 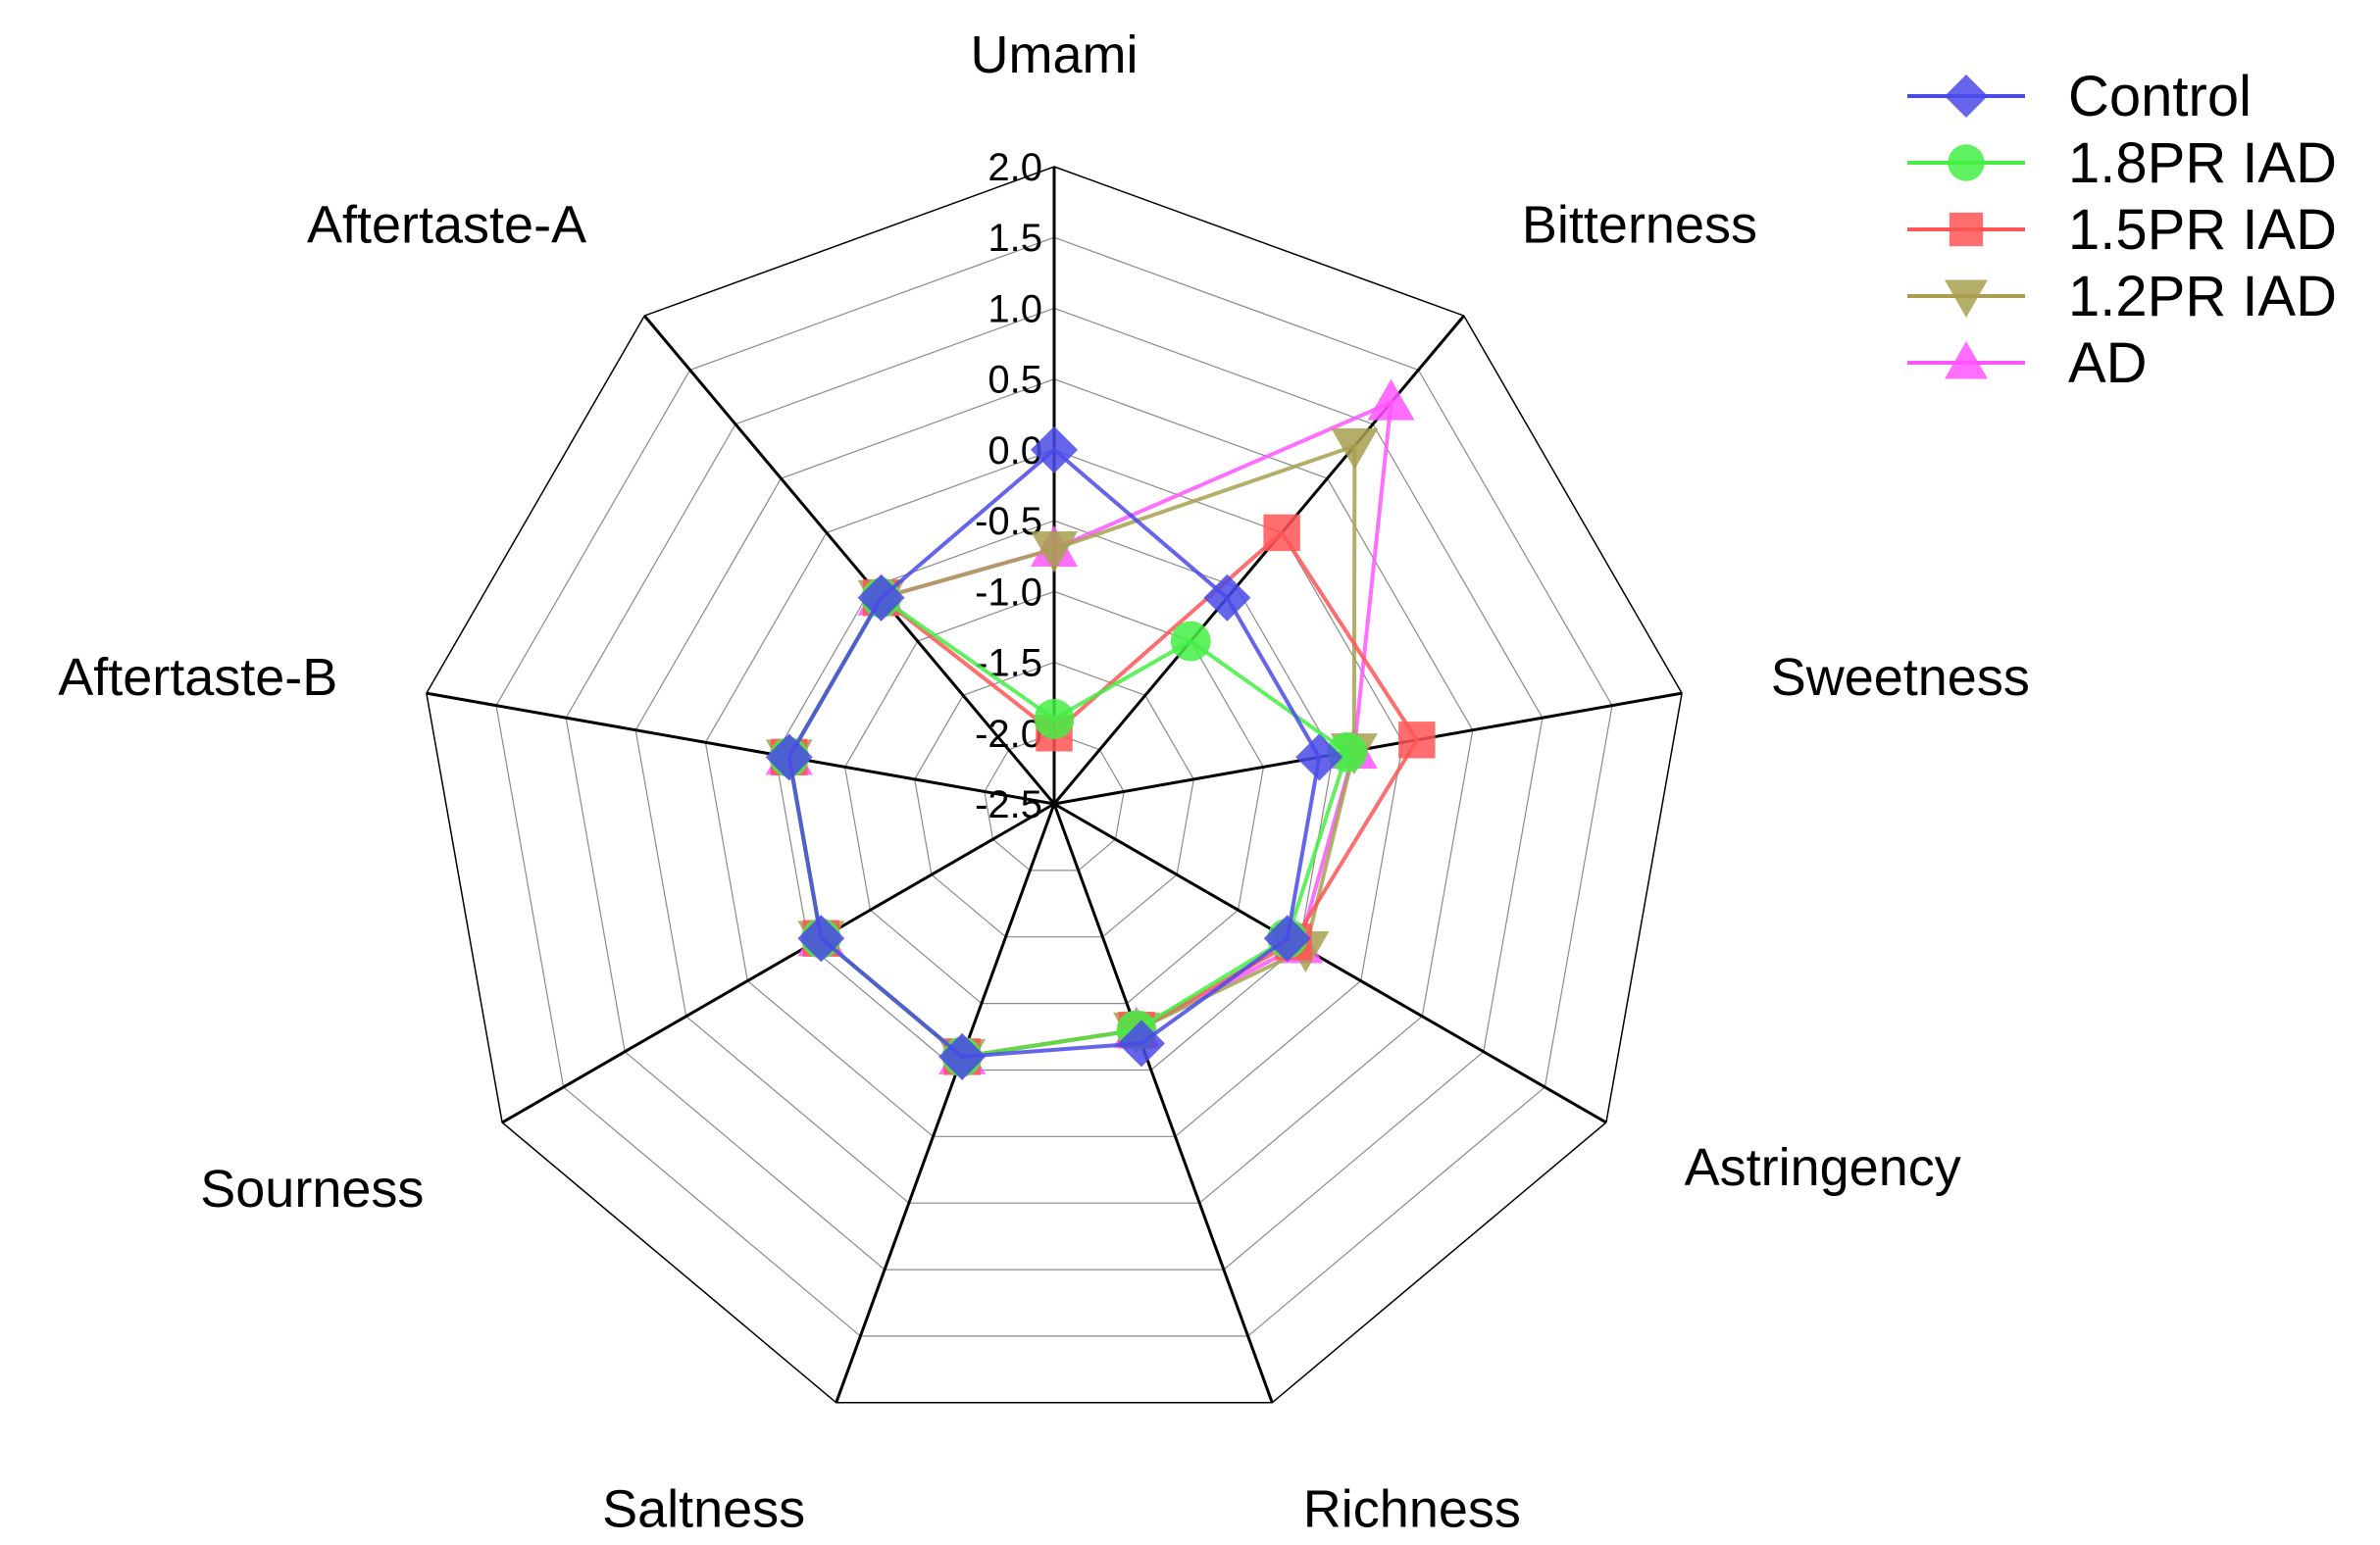 What do you see at coordinates (2108, 363) in the screenshot?
I see `legend-label: AD` at bounding box center [2108, 363].